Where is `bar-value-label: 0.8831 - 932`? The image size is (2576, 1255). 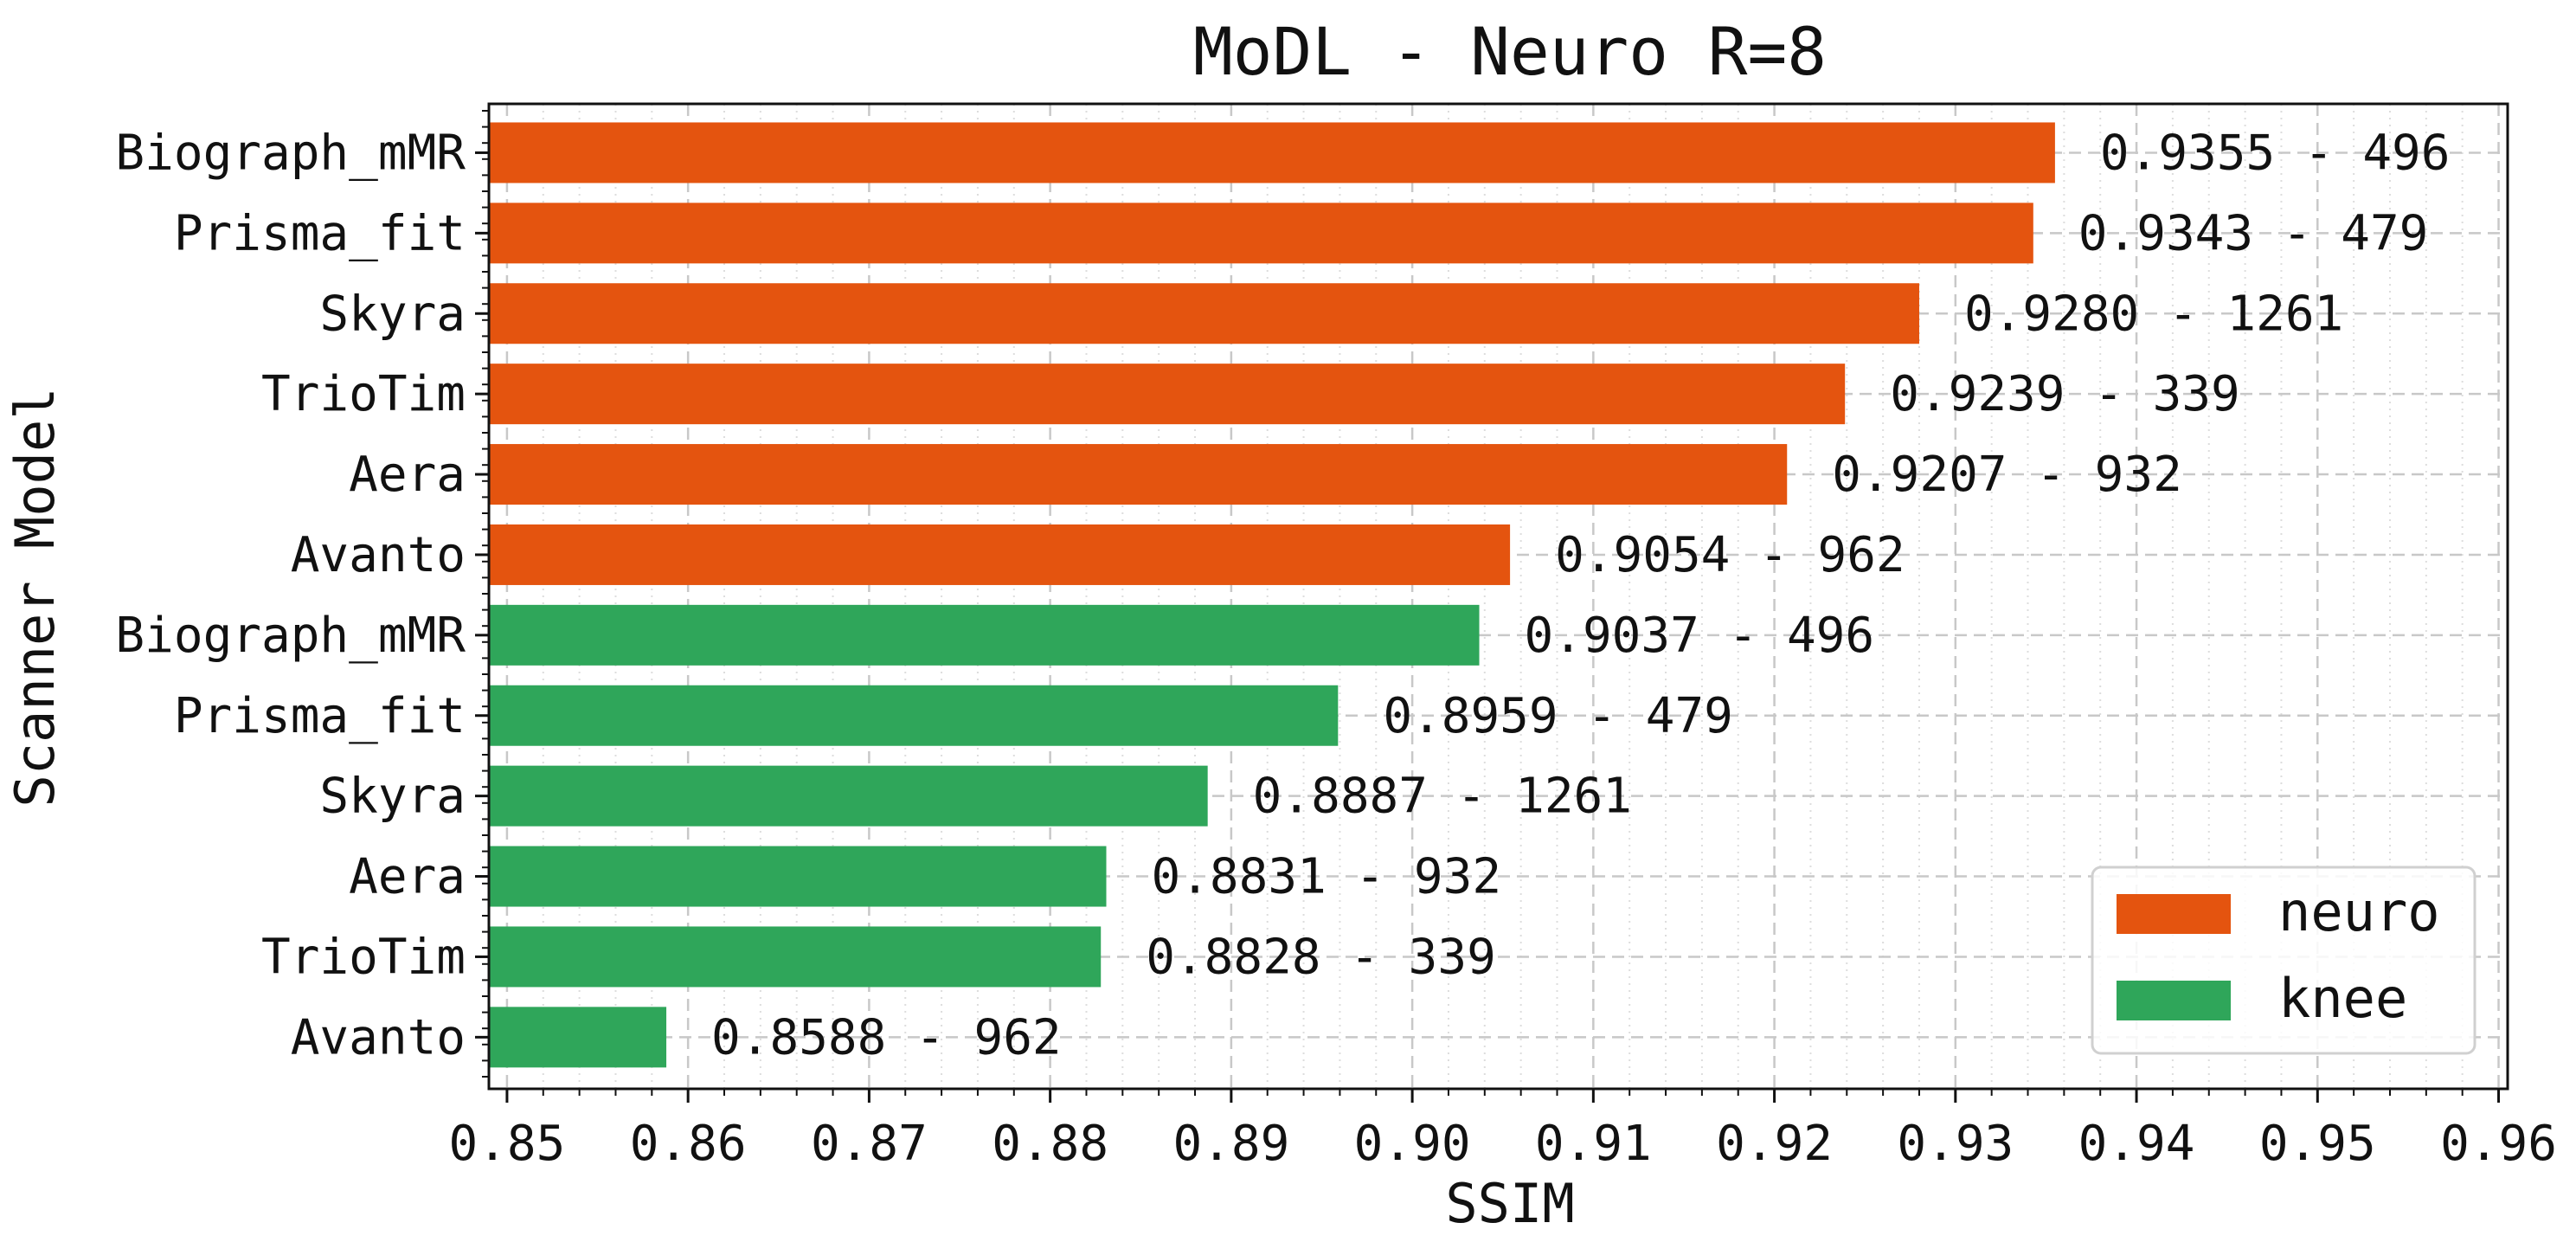
bar-value-label: 0.8831 - 932 is located at coordinates (1327, 877).